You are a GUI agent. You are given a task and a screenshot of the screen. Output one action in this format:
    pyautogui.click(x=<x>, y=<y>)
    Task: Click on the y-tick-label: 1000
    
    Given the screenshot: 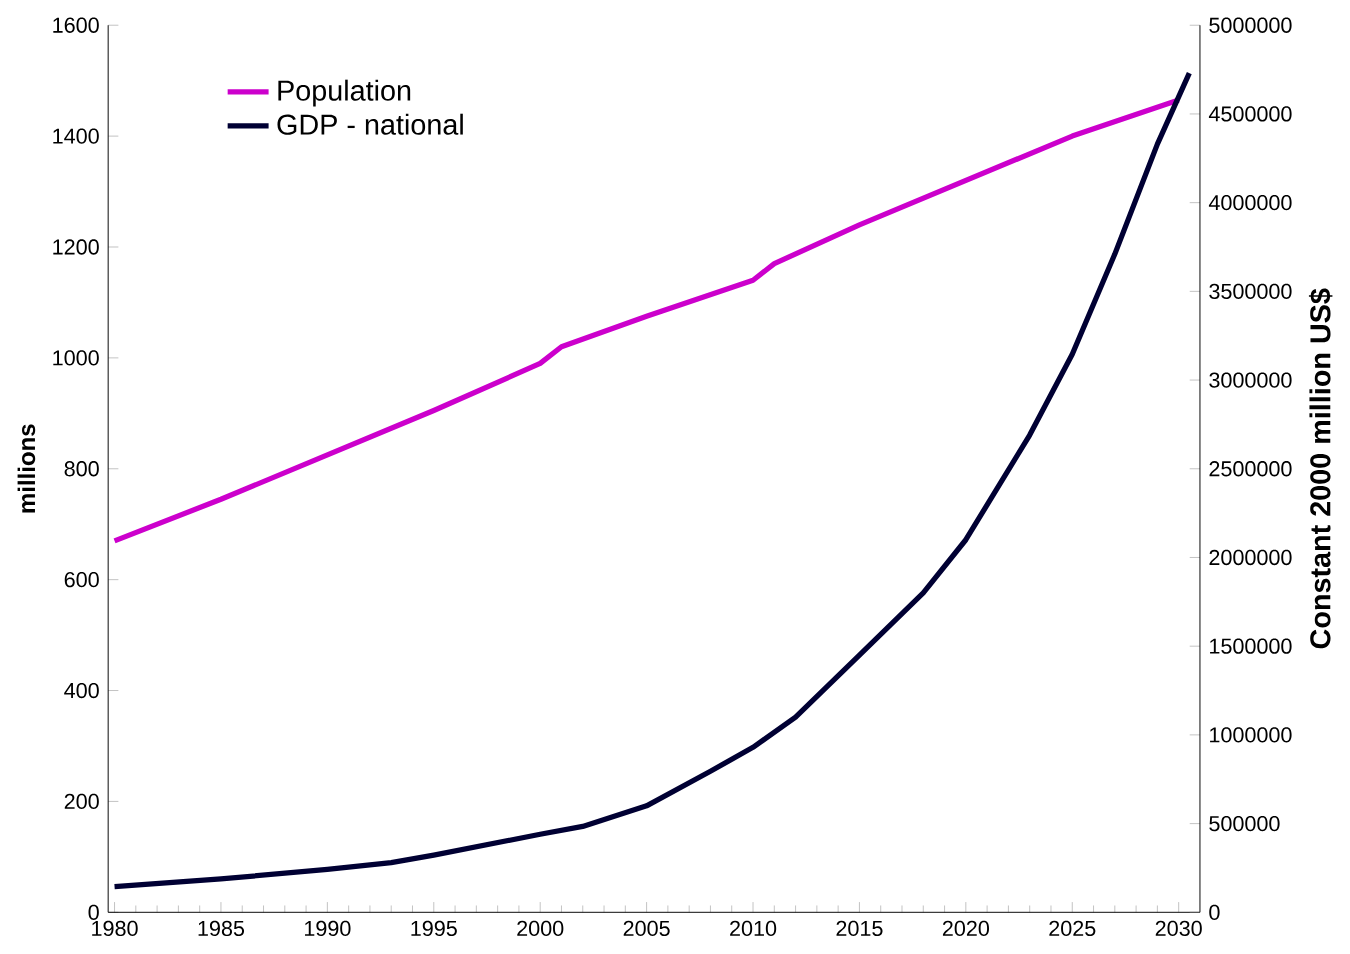 What is the action you would take?
    pyautogui.click(x=76, y=358)
    